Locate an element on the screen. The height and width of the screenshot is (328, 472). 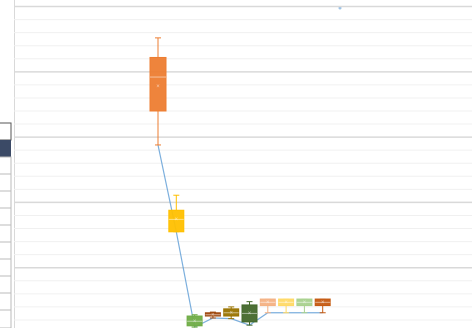
panel-cell is located at coordinates (6, 131).